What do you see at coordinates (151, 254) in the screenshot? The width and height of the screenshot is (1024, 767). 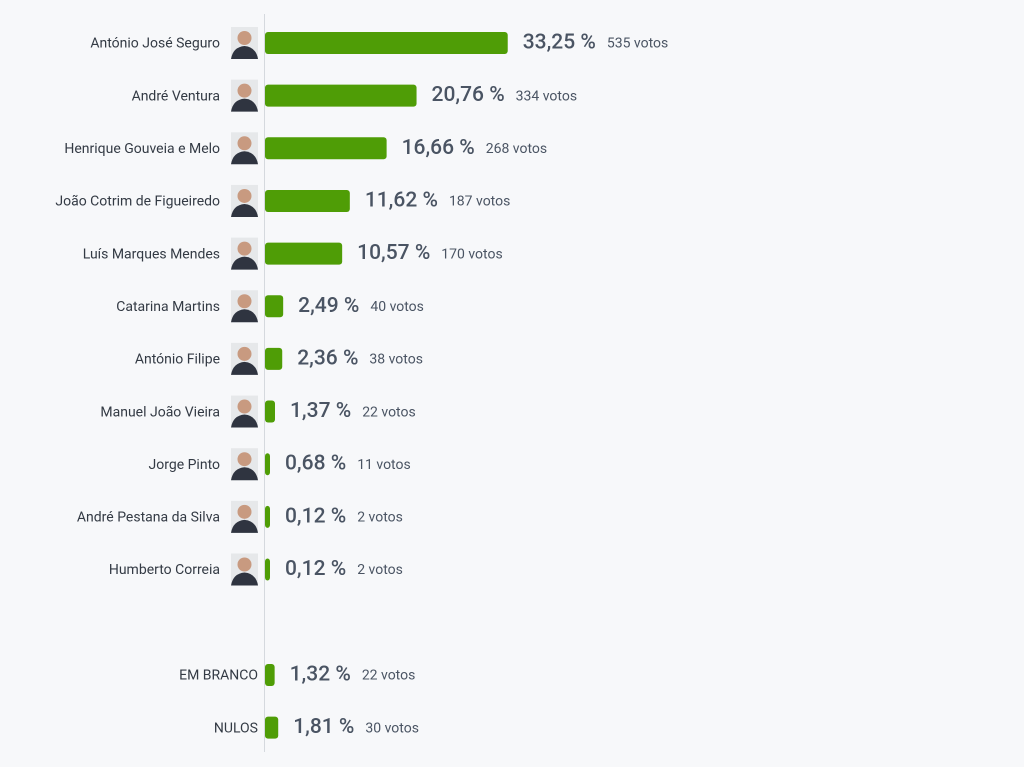 I see `candidate-name: Luís Marques Mendes` at bounding box center [151, 254].